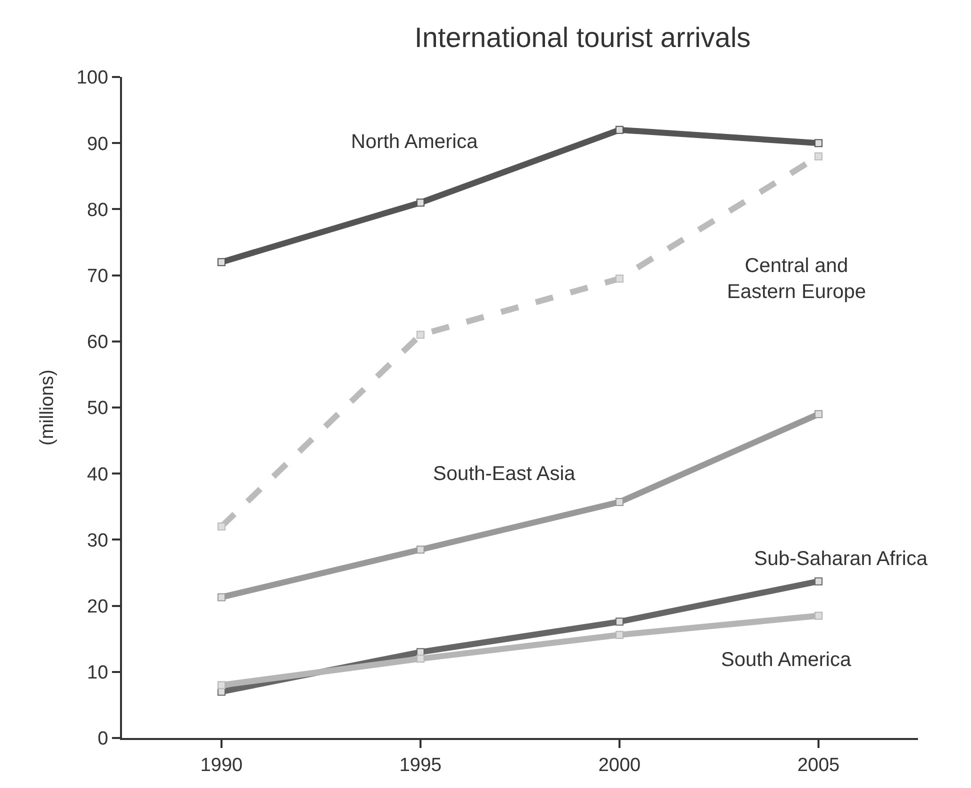  I want to click on x-tick-label: 2005, so click(818, 765).